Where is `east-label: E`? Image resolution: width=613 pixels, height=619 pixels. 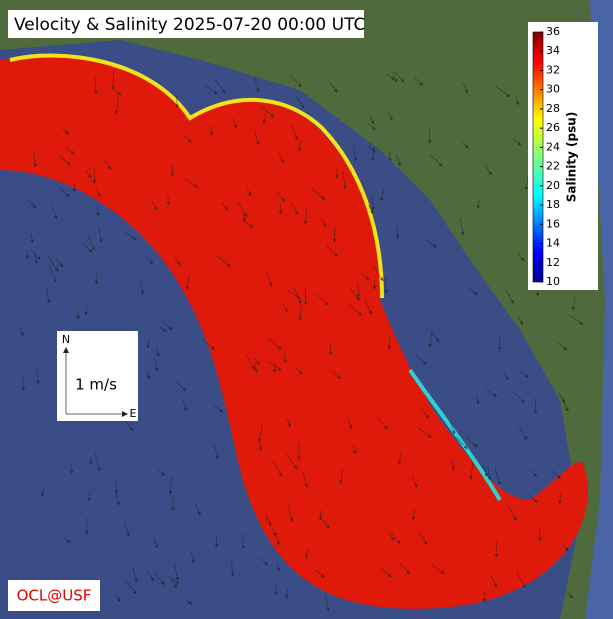
east-label: E is located at coordinates (133, 413).